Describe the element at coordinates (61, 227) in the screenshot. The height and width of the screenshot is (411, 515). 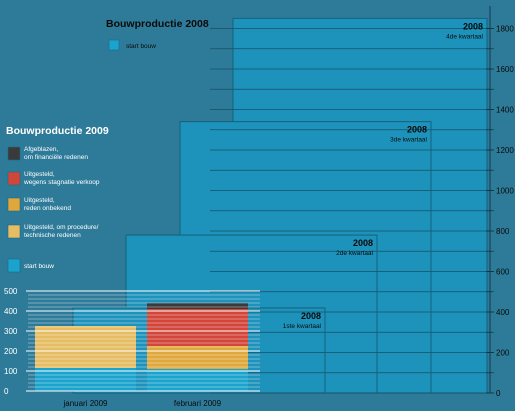
I see `legend-2009-line1: Uitgesteld, om procedure/` at that location.